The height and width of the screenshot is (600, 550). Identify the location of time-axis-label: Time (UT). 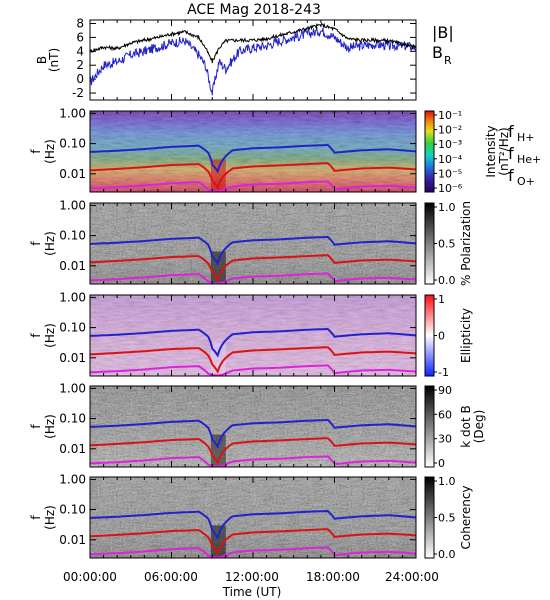
(252, 592).